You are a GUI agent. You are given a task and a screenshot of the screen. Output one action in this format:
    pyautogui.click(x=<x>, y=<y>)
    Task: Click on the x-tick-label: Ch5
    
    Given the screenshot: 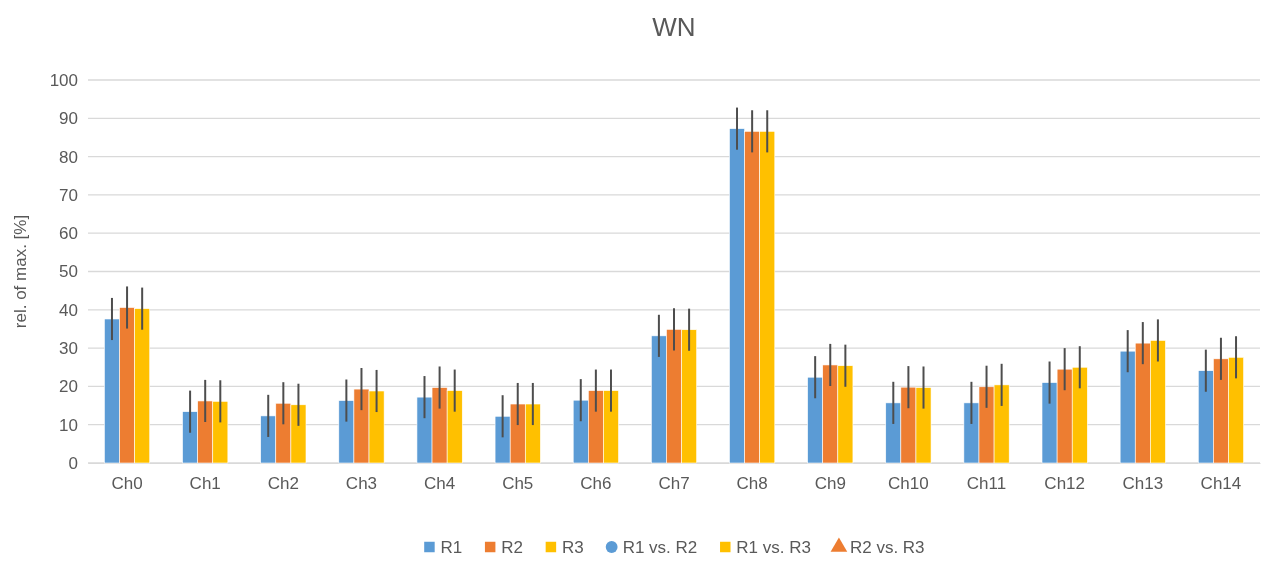 What is the action you would take?
    pyautogui.click(x=518, y=484)
    